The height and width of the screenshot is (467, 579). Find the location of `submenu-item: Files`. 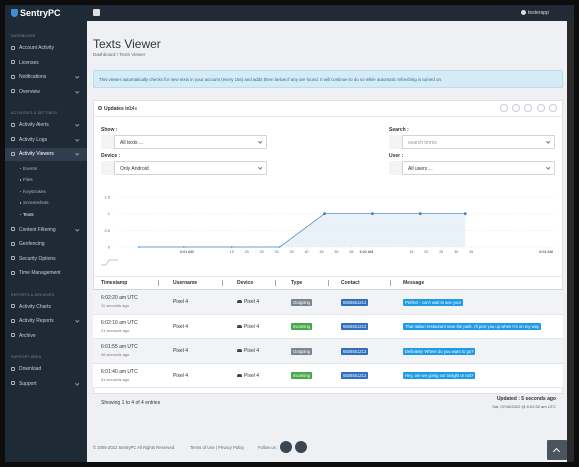

submenu-item: Files is located at coordinates (28, 179).